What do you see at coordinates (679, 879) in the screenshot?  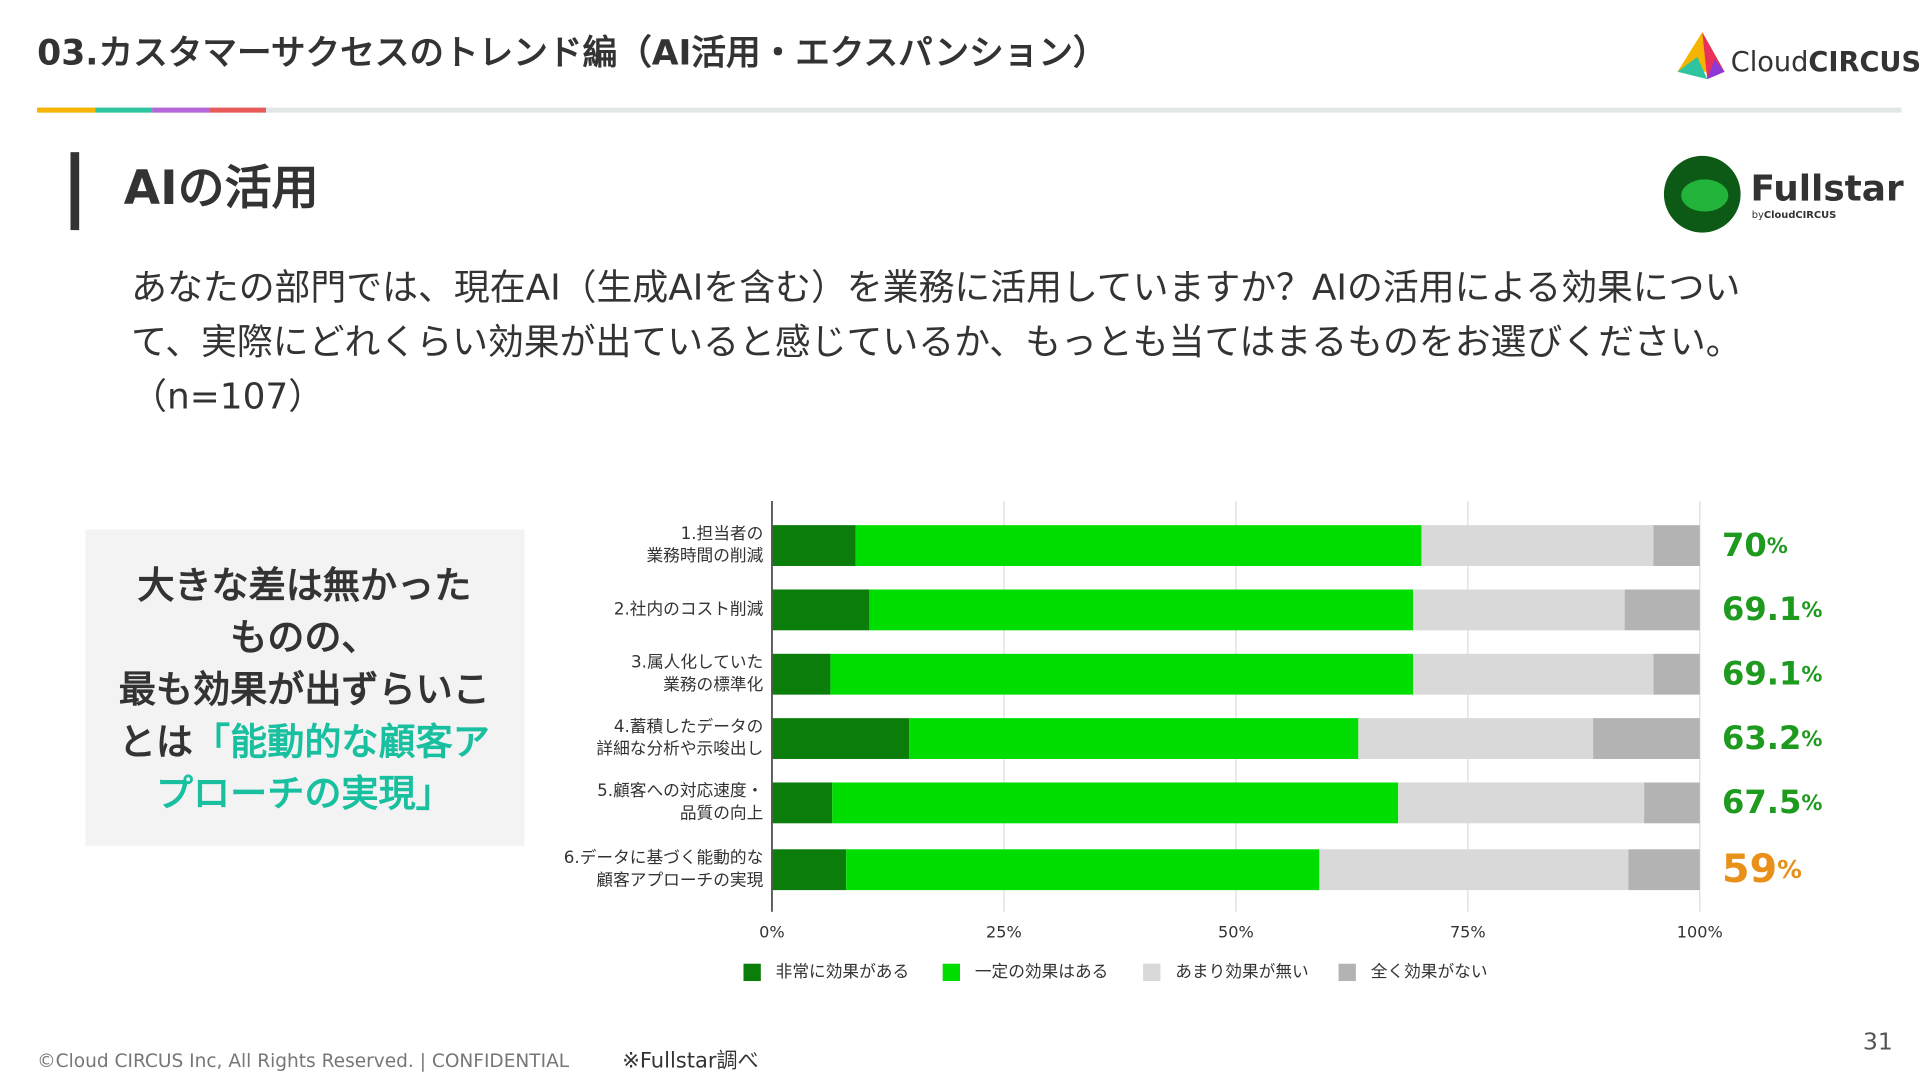 I see `y-tick-label: 顧客アプローチの実現` at bounding box center [679, 879].